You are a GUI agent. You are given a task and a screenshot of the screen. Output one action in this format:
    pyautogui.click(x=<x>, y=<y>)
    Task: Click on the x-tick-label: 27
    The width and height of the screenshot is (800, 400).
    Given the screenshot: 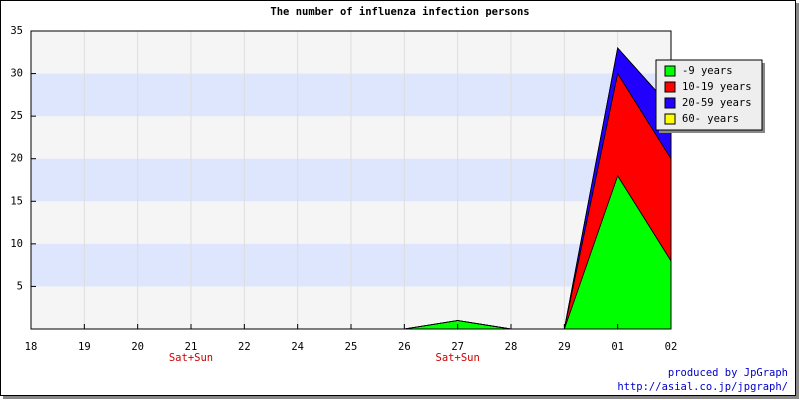 What is the action you would take?
    pyautogui.click(x=457, y=347)
    